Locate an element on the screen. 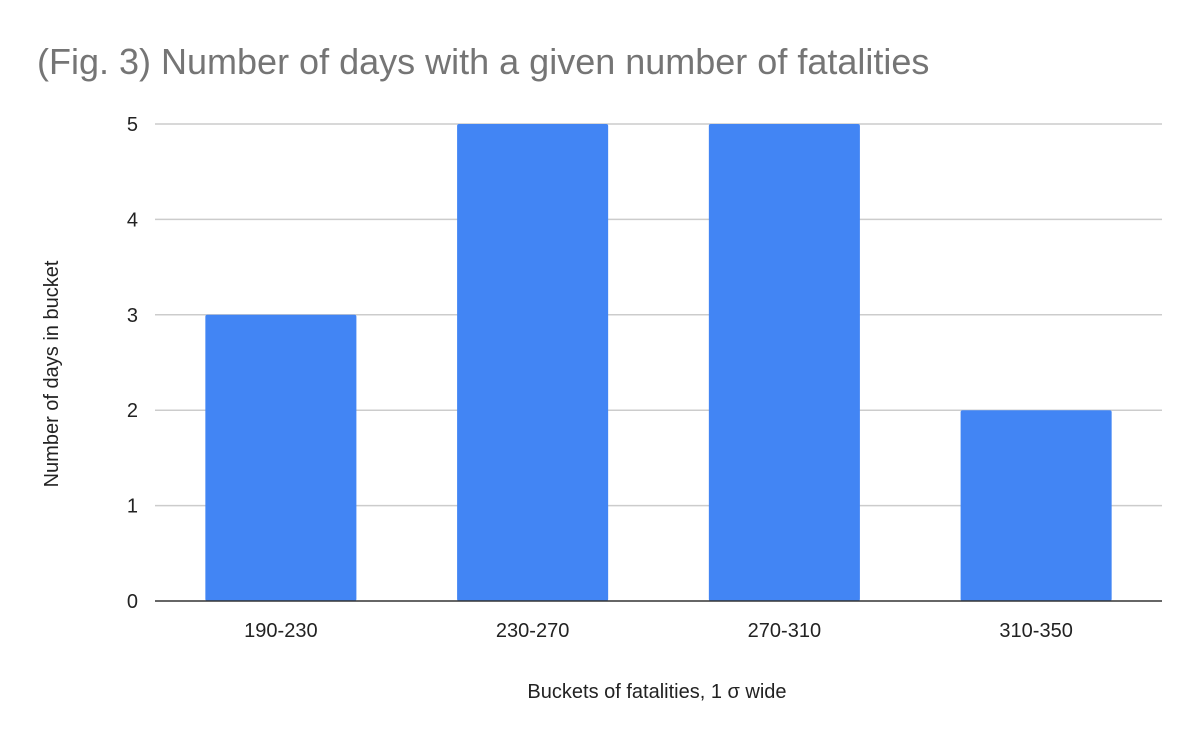 The image size is (1200, 747). x-axis-ticks: 190-230 230-270 270-310 310-350 is located at coordinates (658, 631).